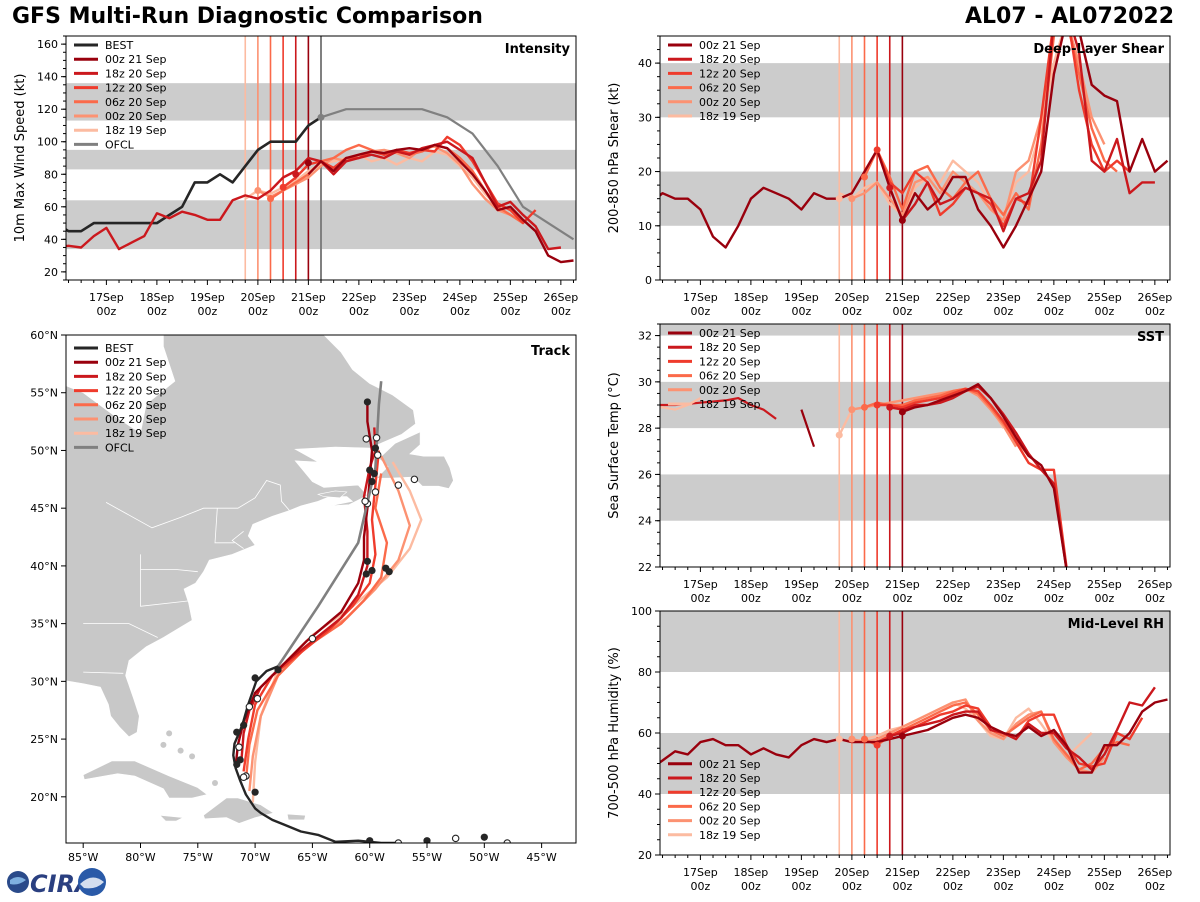 Image resolution: width=1200 pixels, height=902 pixels. Describe the element at coordinates (645, 428) in the screenshot. I see `sst-ytick-label: 28` at that location.